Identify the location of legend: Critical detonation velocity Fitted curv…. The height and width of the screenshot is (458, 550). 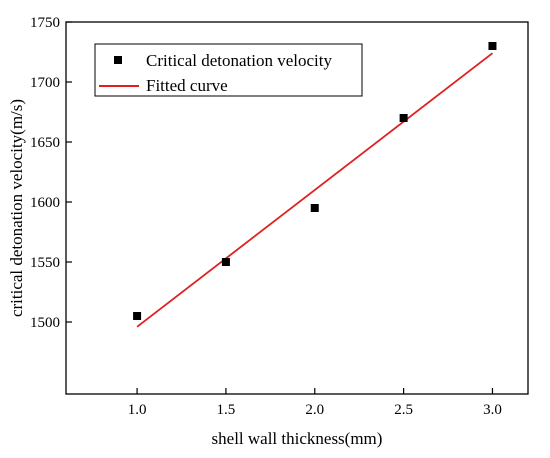
(228, 70).